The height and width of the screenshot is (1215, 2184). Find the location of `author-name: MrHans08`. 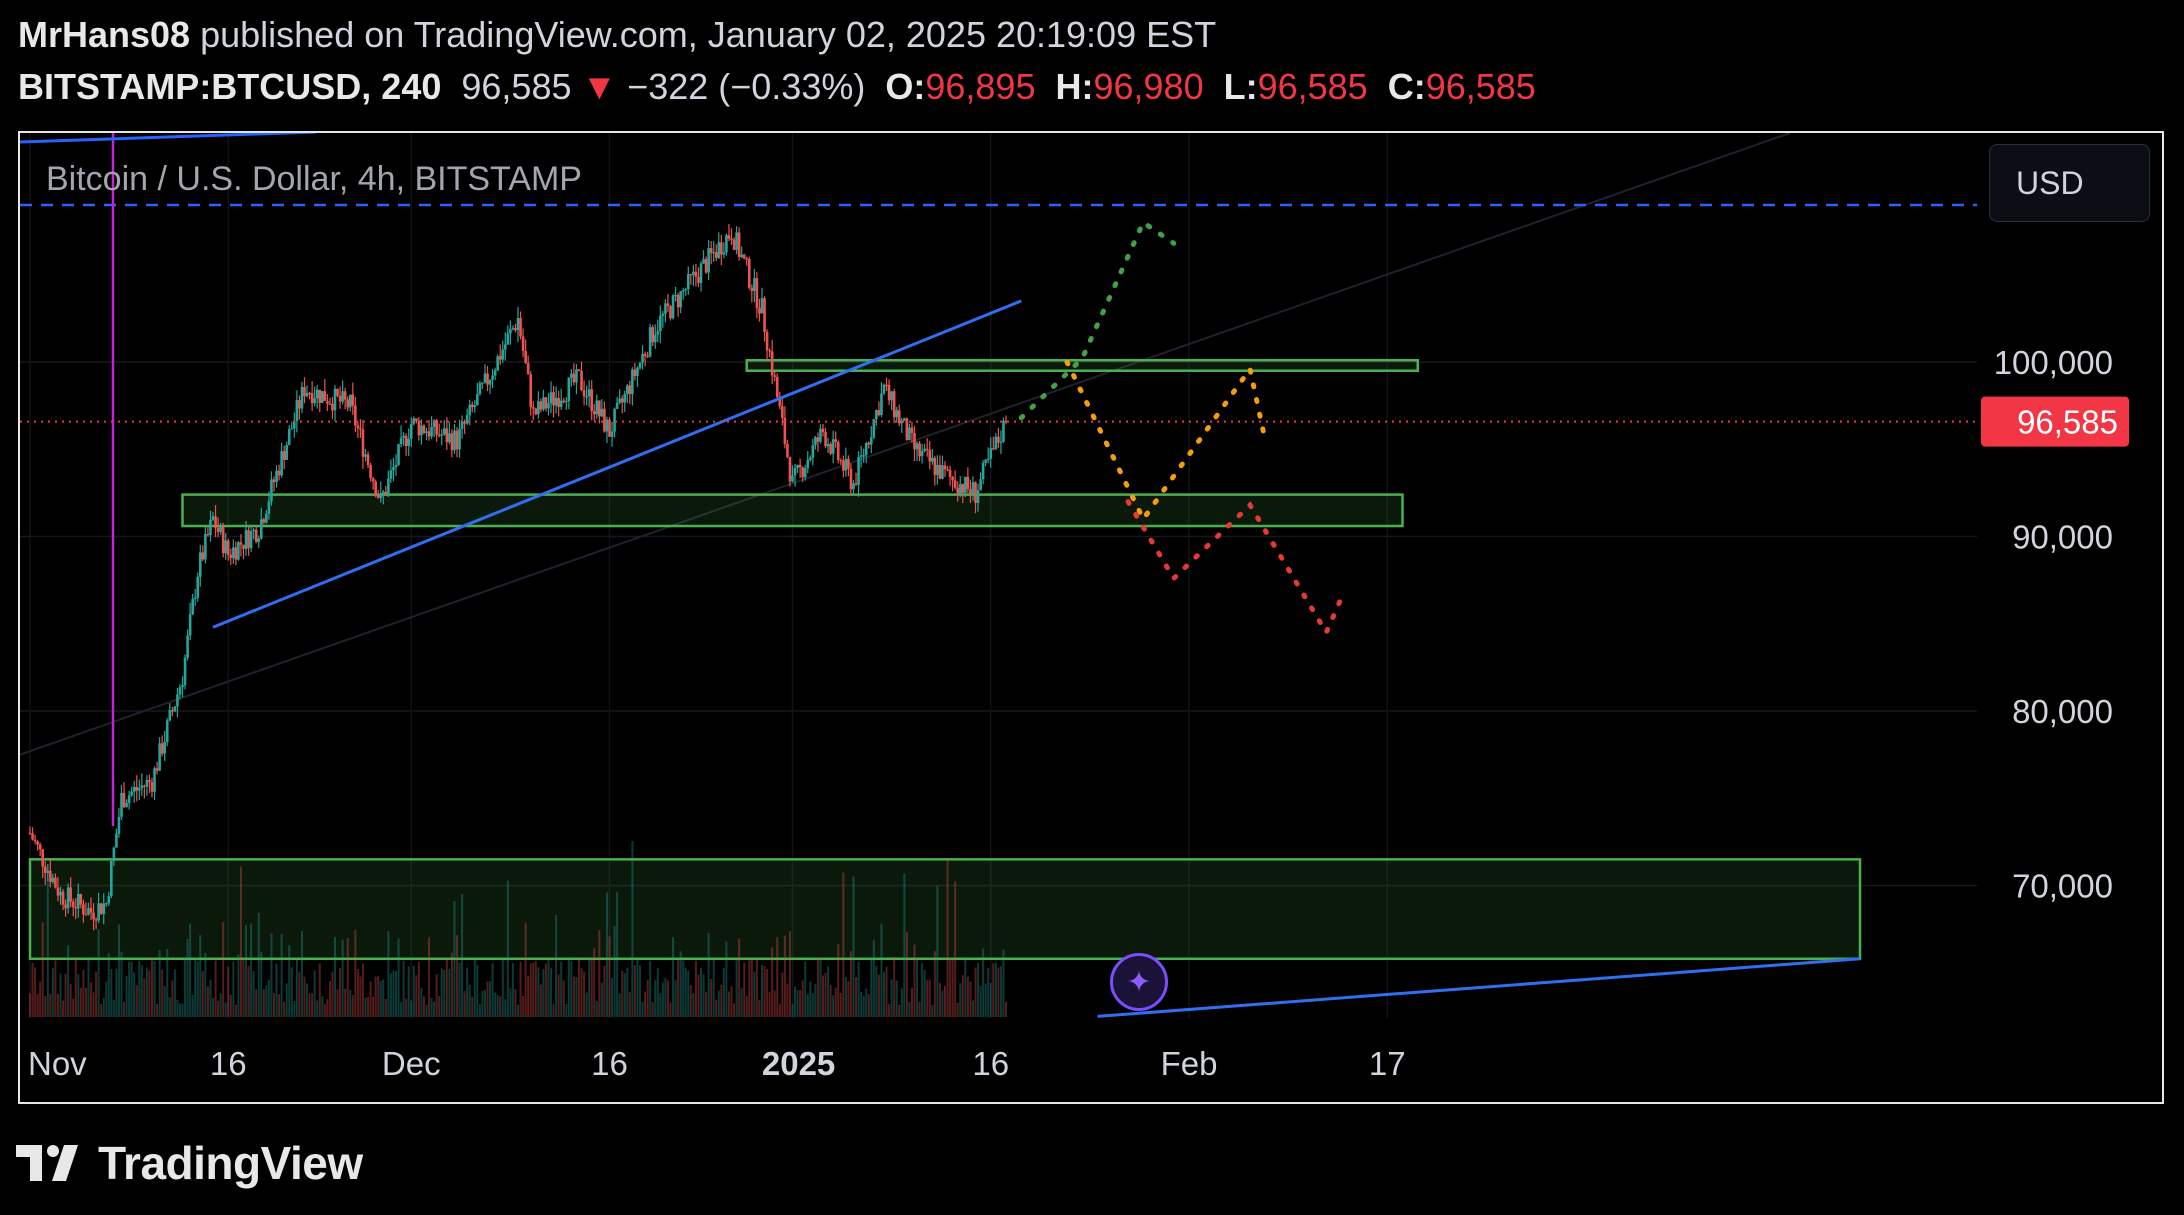

author-name: MrHans08 is located at coordinates (104, 34).